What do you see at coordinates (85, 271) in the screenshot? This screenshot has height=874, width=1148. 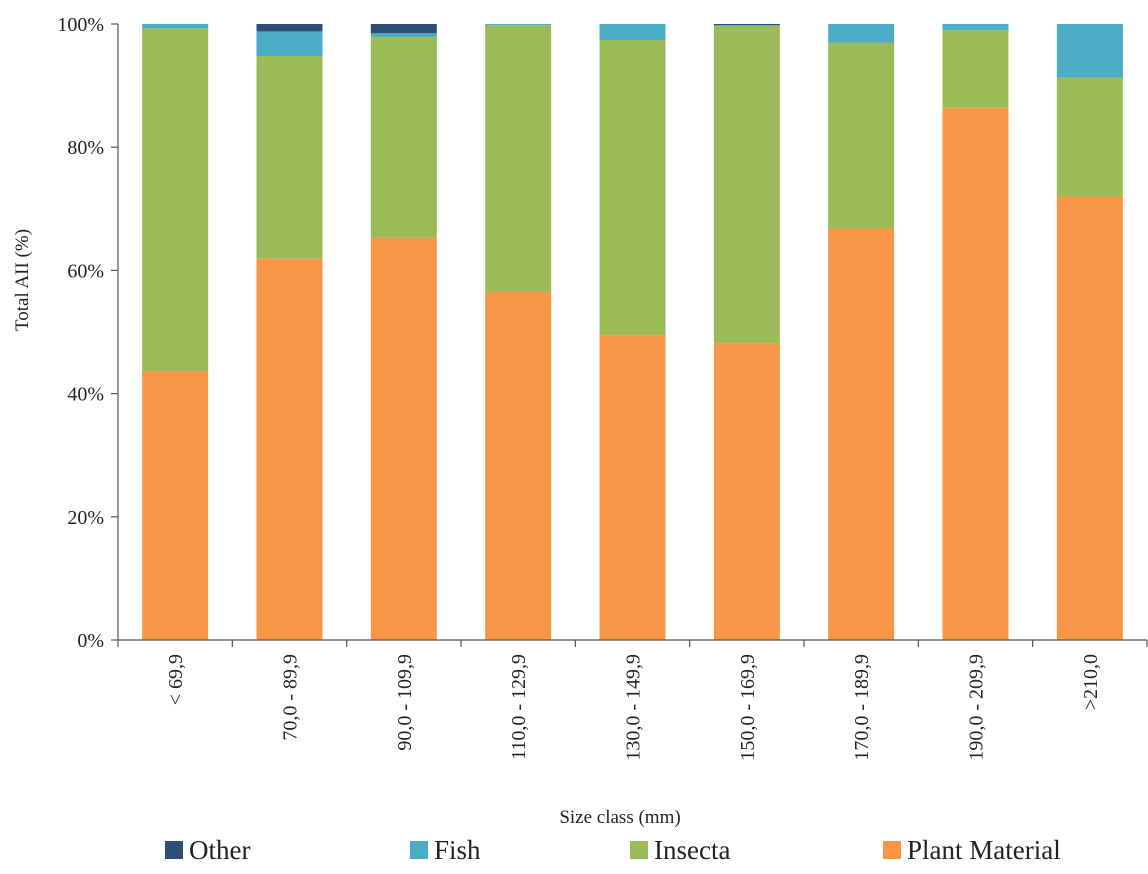 I see `y-tick-label: 60%` at bounding box center [85, 271].